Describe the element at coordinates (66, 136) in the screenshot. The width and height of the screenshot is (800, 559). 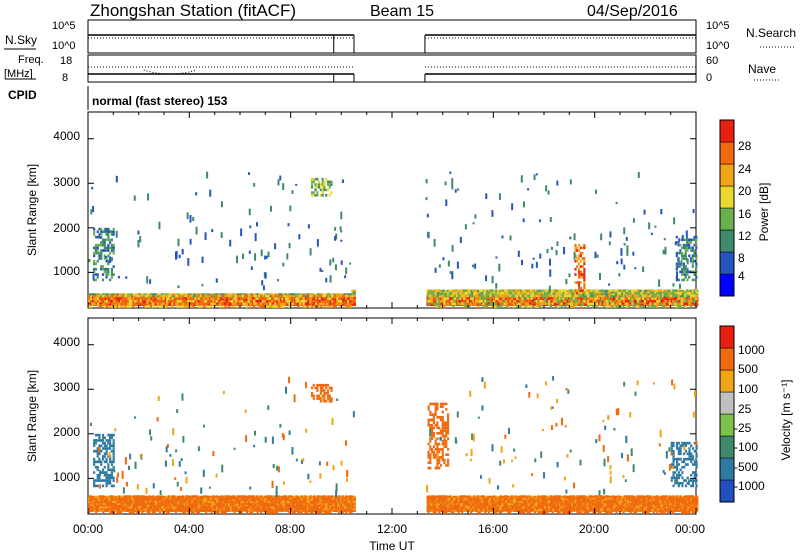
I see `power-ytick-4000: 4000` at that location.